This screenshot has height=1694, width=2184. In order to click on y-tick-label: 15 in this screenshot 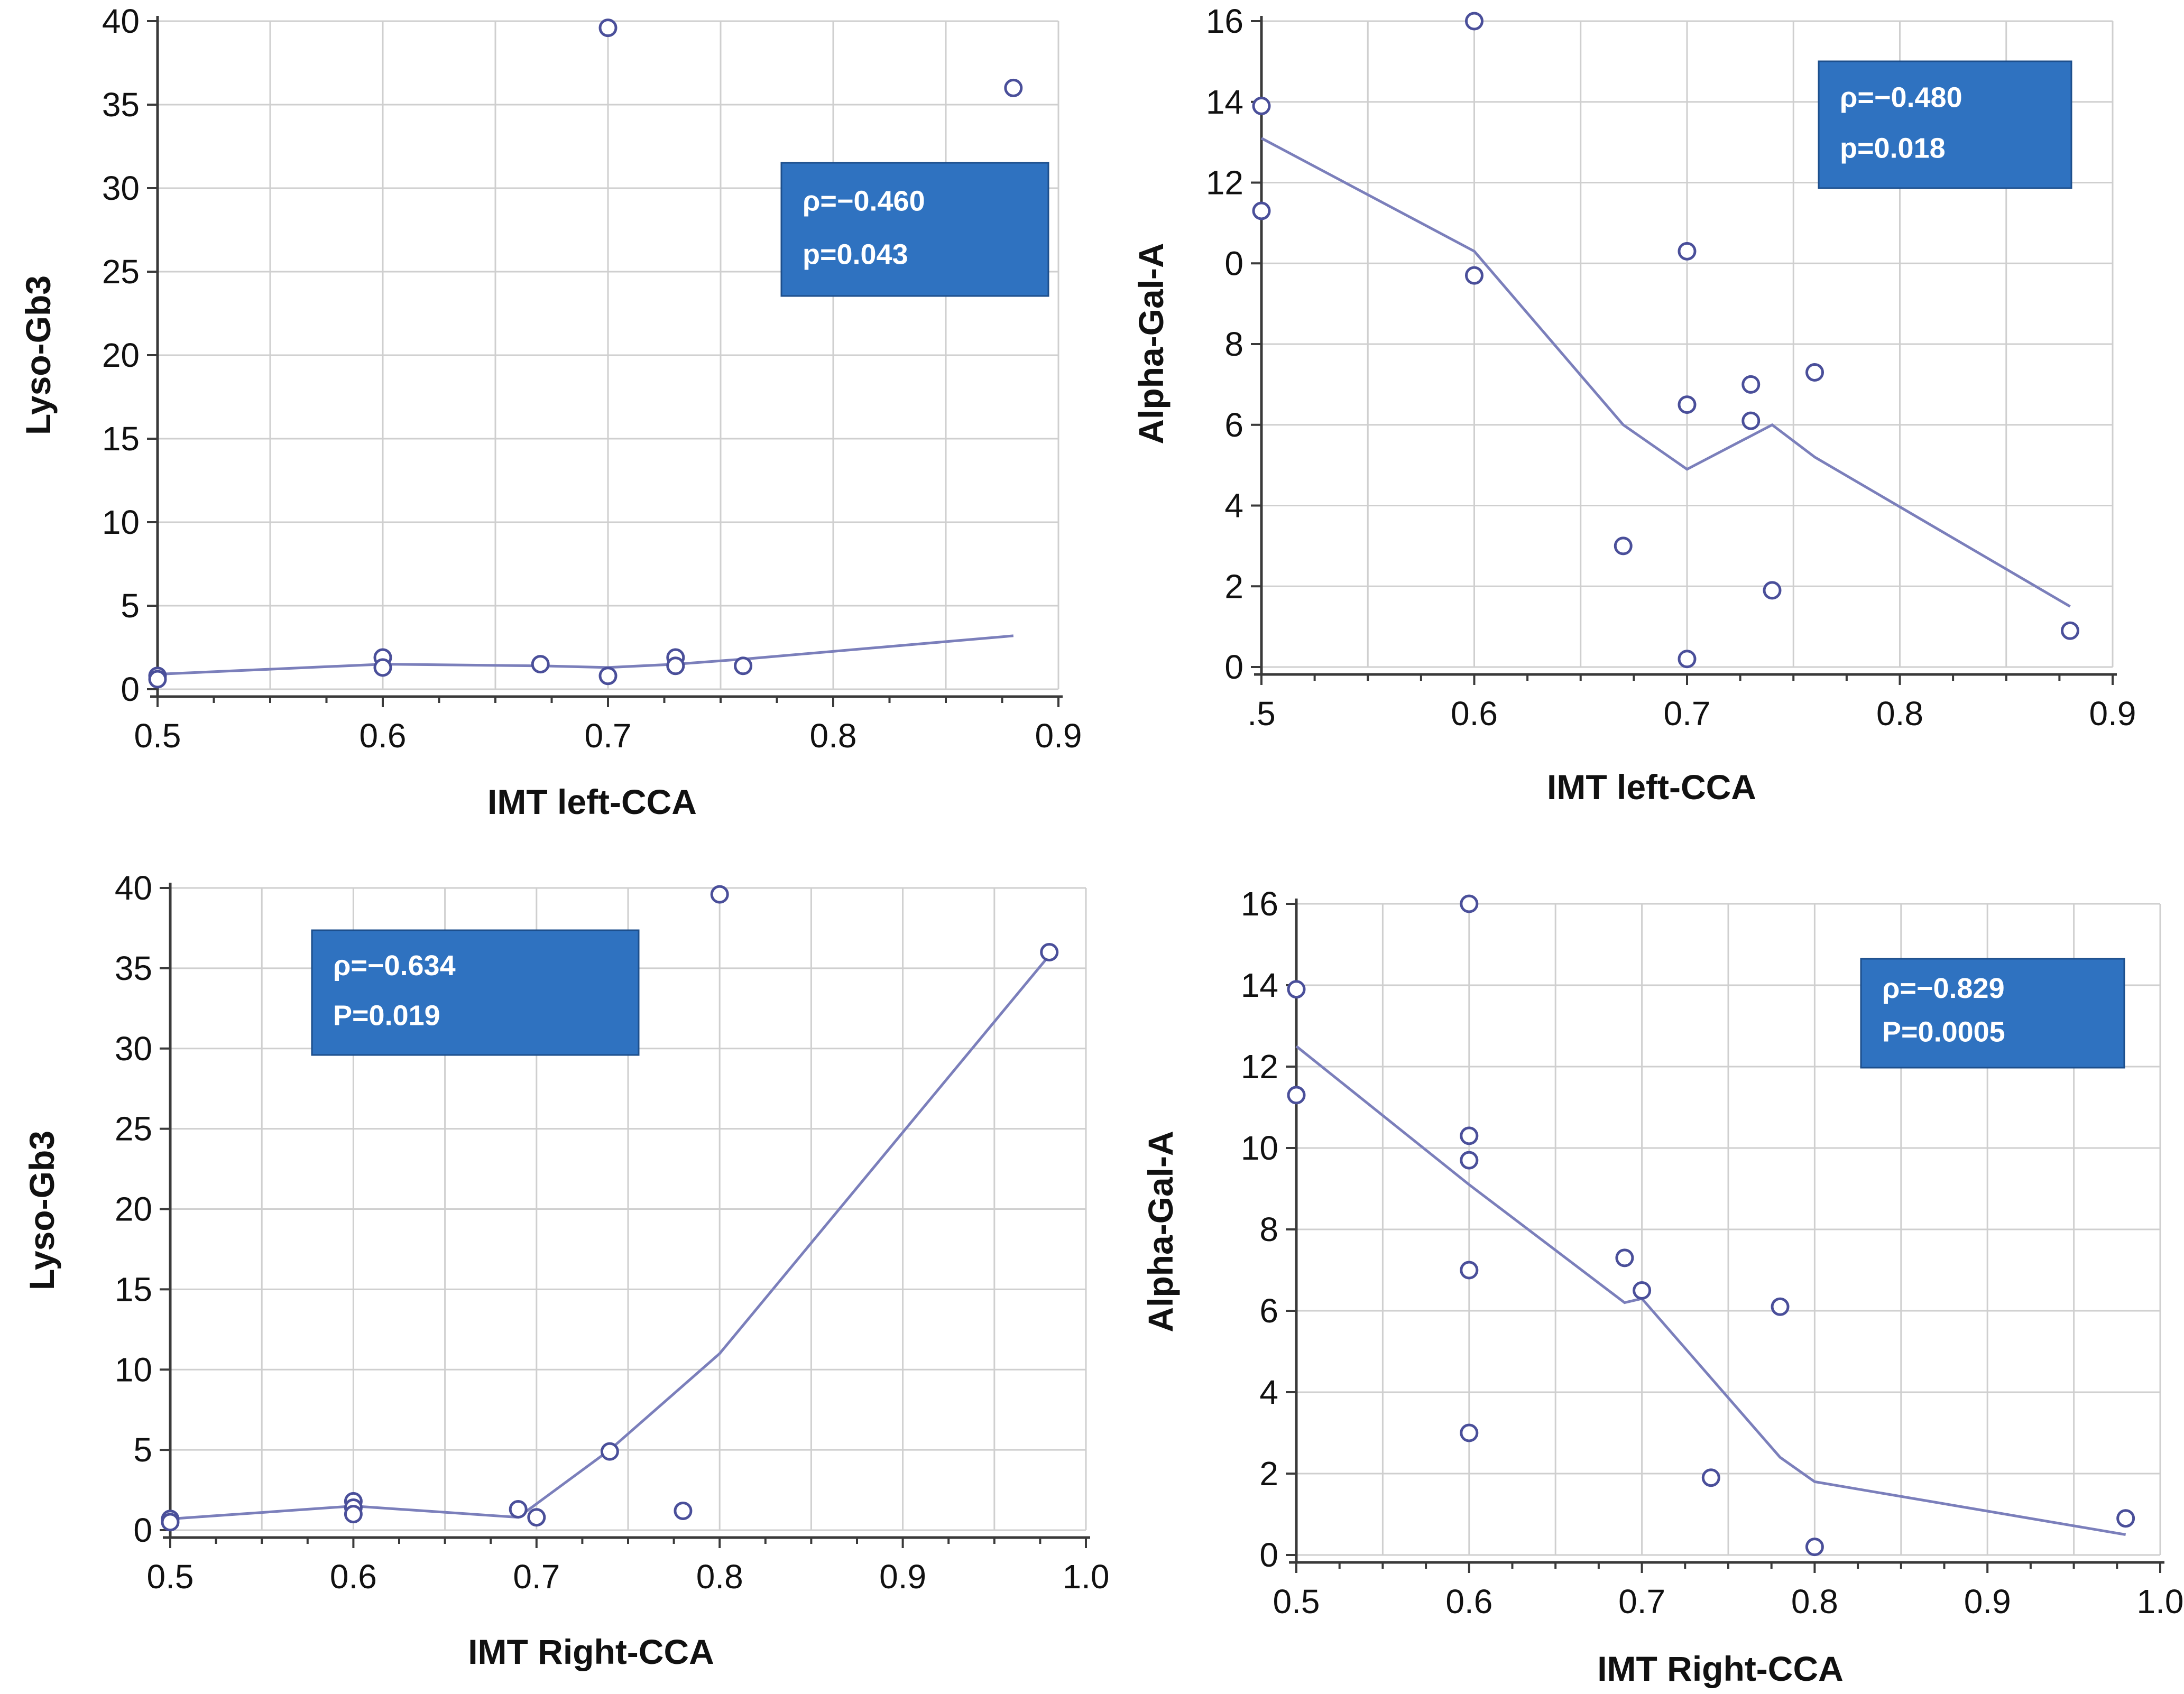, I will do `click(121, 439)`.